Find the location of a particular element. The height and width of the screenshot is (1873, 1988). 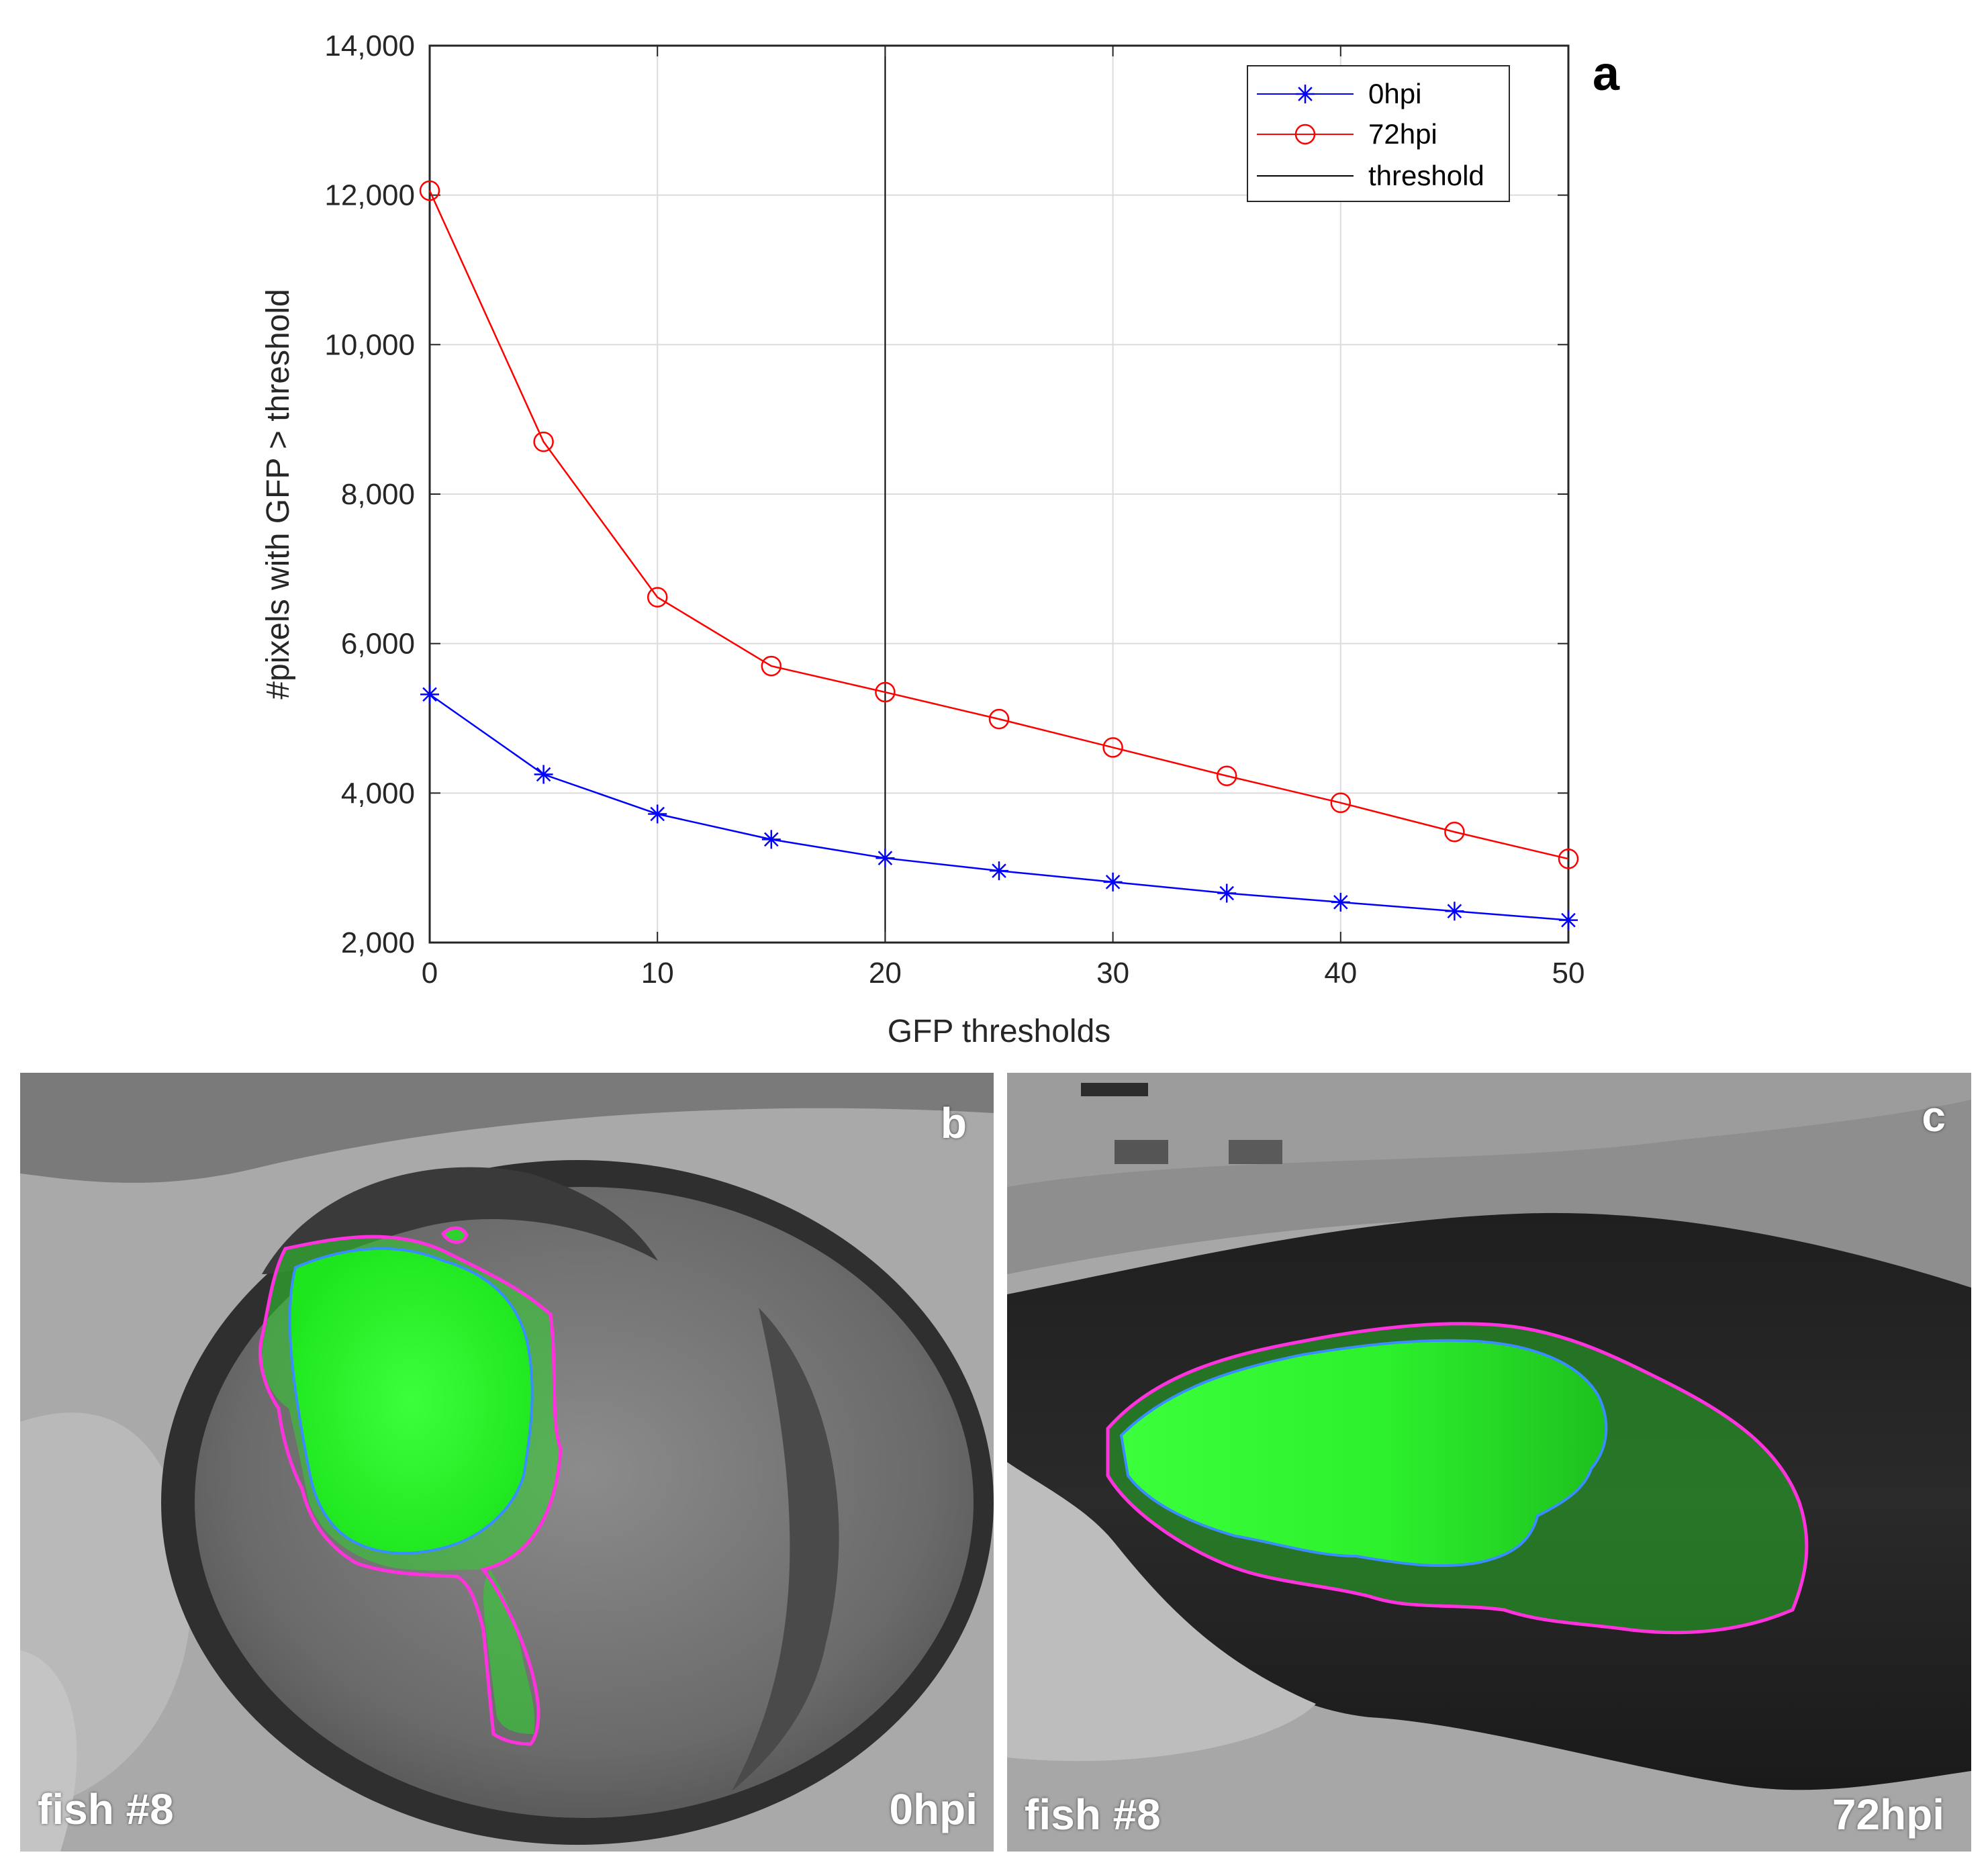

y-tick-label-8000: 8,000 is located at coordinates (378, 494).